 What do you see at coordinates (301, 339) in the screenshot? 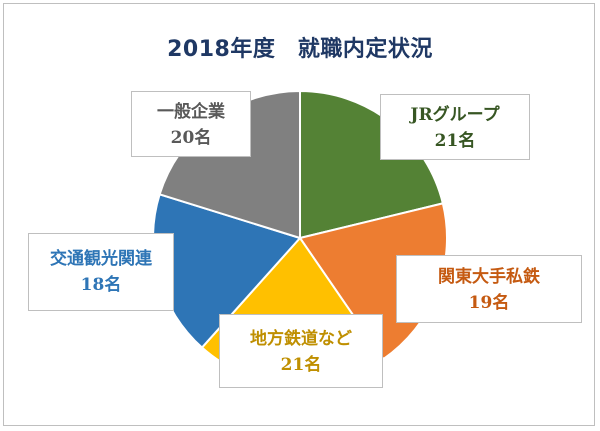
I see `slice-name: 地方鉄道など` at bounding box center [301, 339].